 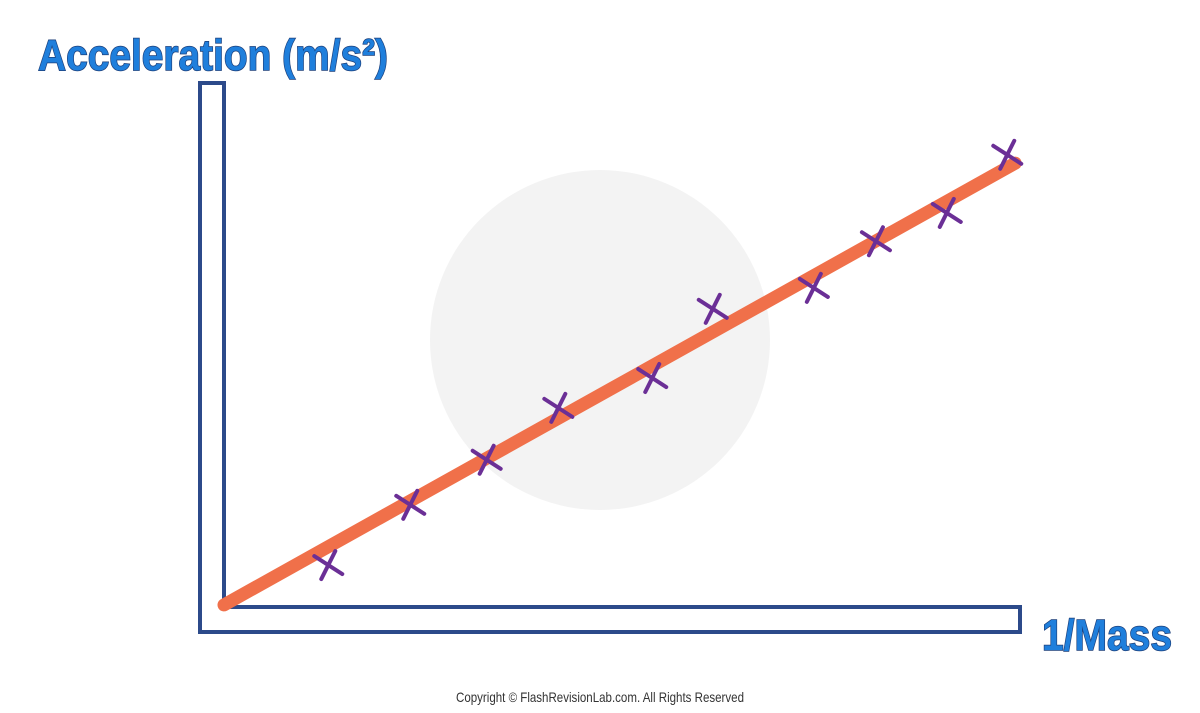 What do you see at coordinates (213, 55) in the screenshot?
I see `y-axis-label: Acceleration (m/s²)` at bounding box center [213, 55].